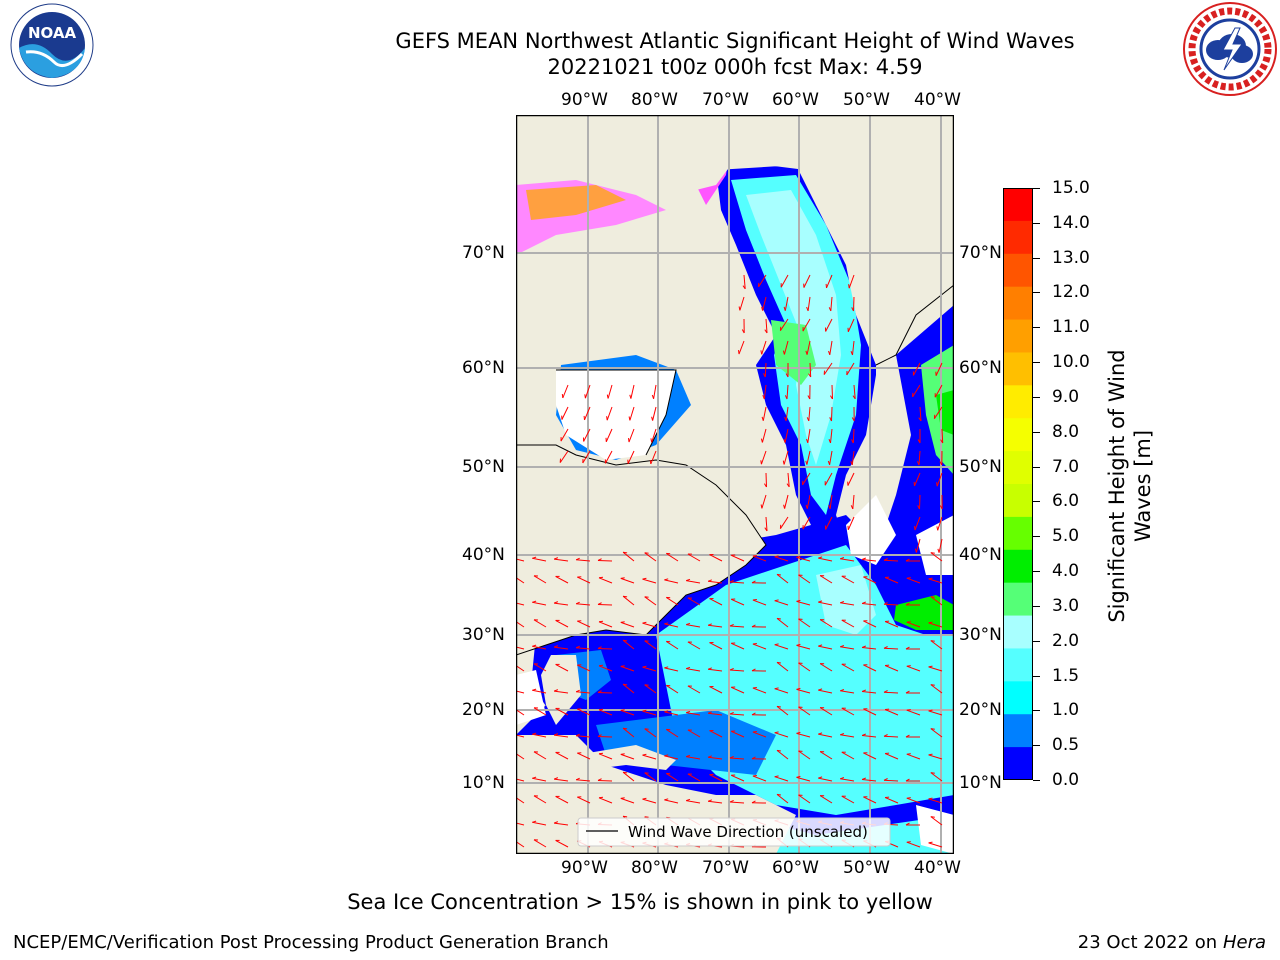 The width and height of the screenshot is (1280, 960). Describe the element at coordinates (561, 690) in the screenshot. I see `land-florida` at that location.